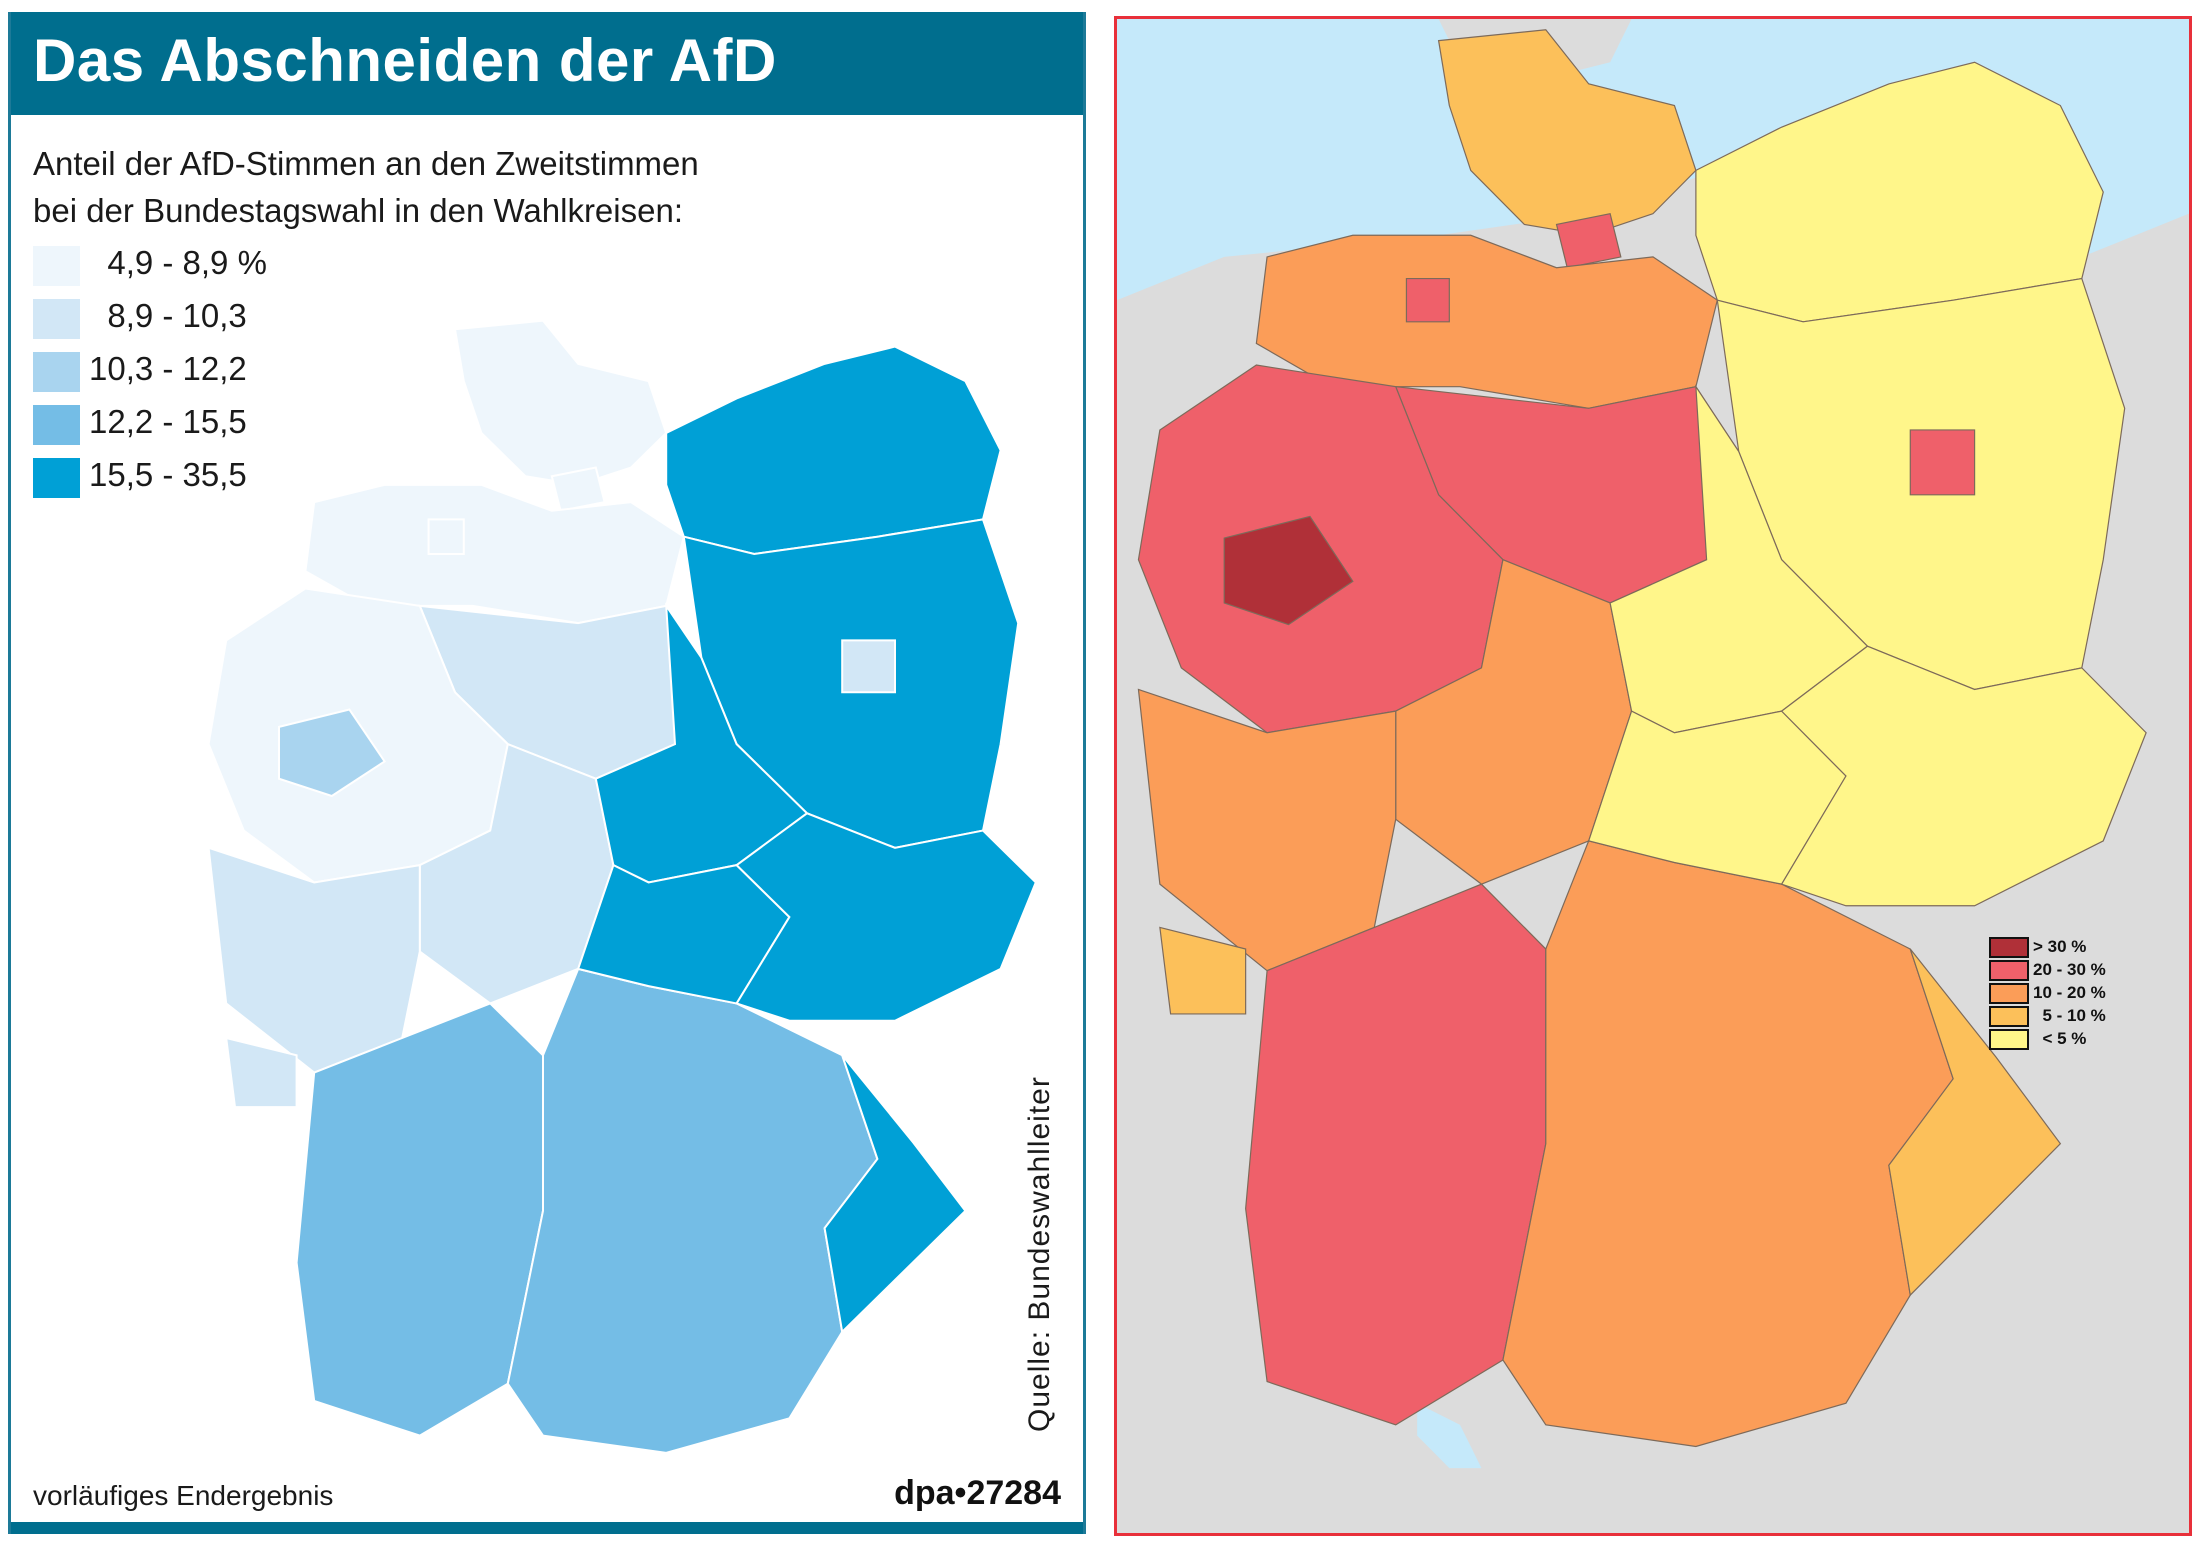 The height and width of the screenshot is (1560, 2200). I want to click on legend-label: 20 - 30 %, so click(2069, 969).